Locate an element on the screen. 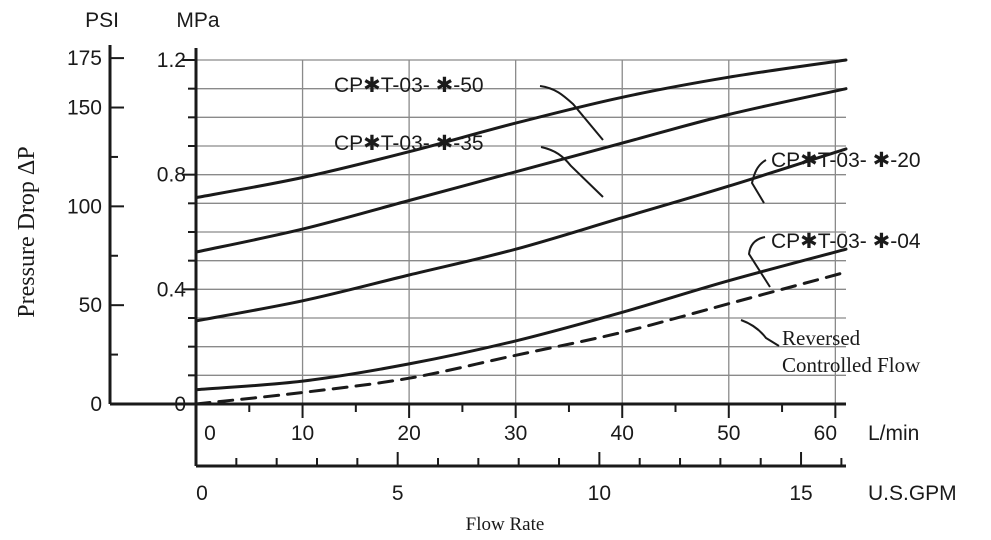  psi-tick-label: 150 is located at coordinates (84, 108).